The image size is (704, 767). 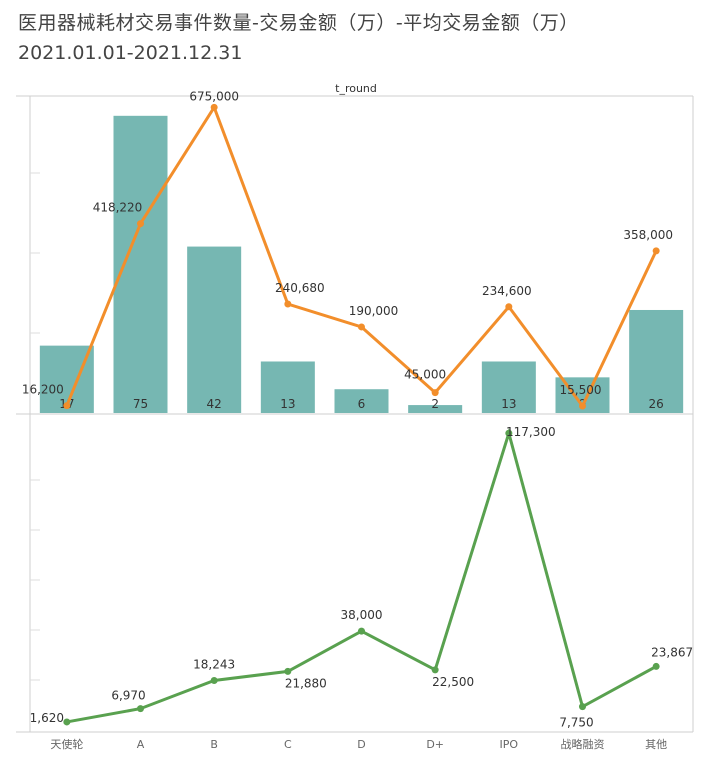 What do you see at coordinates (362, 615) in the screenshot?
I see `average-label-4: 38,000` at bounding box center [362, 615].